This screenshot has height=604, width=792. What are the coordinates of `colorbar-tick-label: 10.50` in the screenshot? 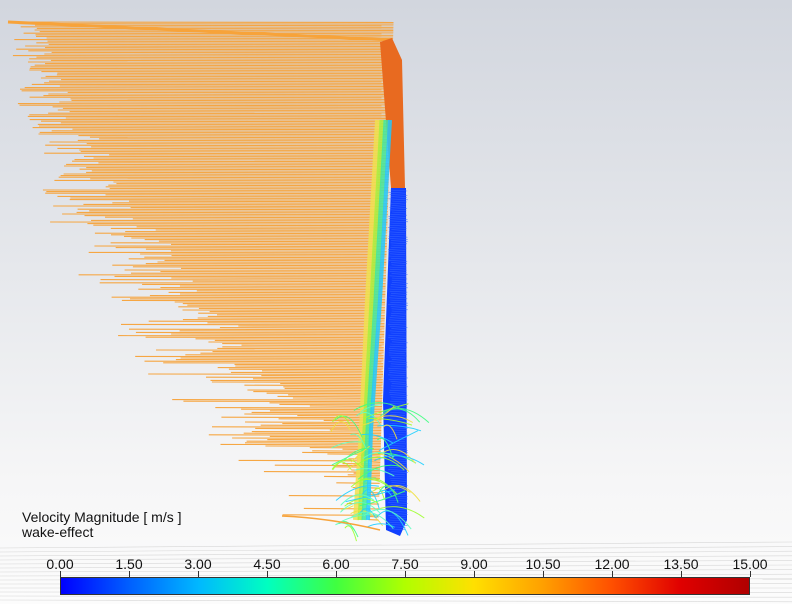 It's located at (543, 564).